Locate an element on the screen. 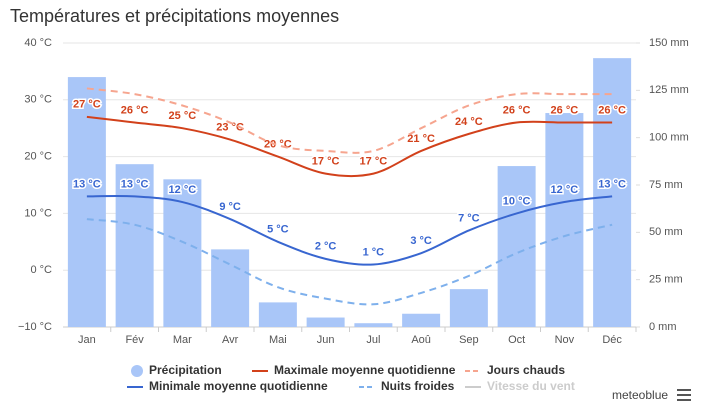 The image size is (705, 414). data-label: 1 °C is located at coordinates (374, 252).